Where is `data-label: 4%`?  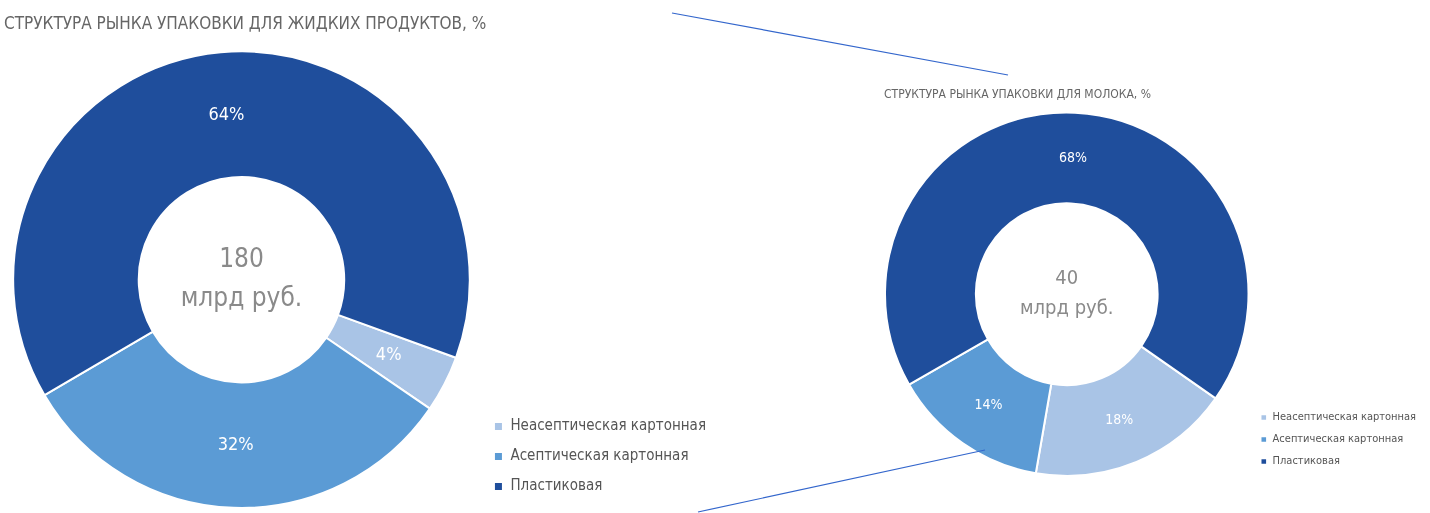 data-label: 4% is located at coordinates (388, 354).